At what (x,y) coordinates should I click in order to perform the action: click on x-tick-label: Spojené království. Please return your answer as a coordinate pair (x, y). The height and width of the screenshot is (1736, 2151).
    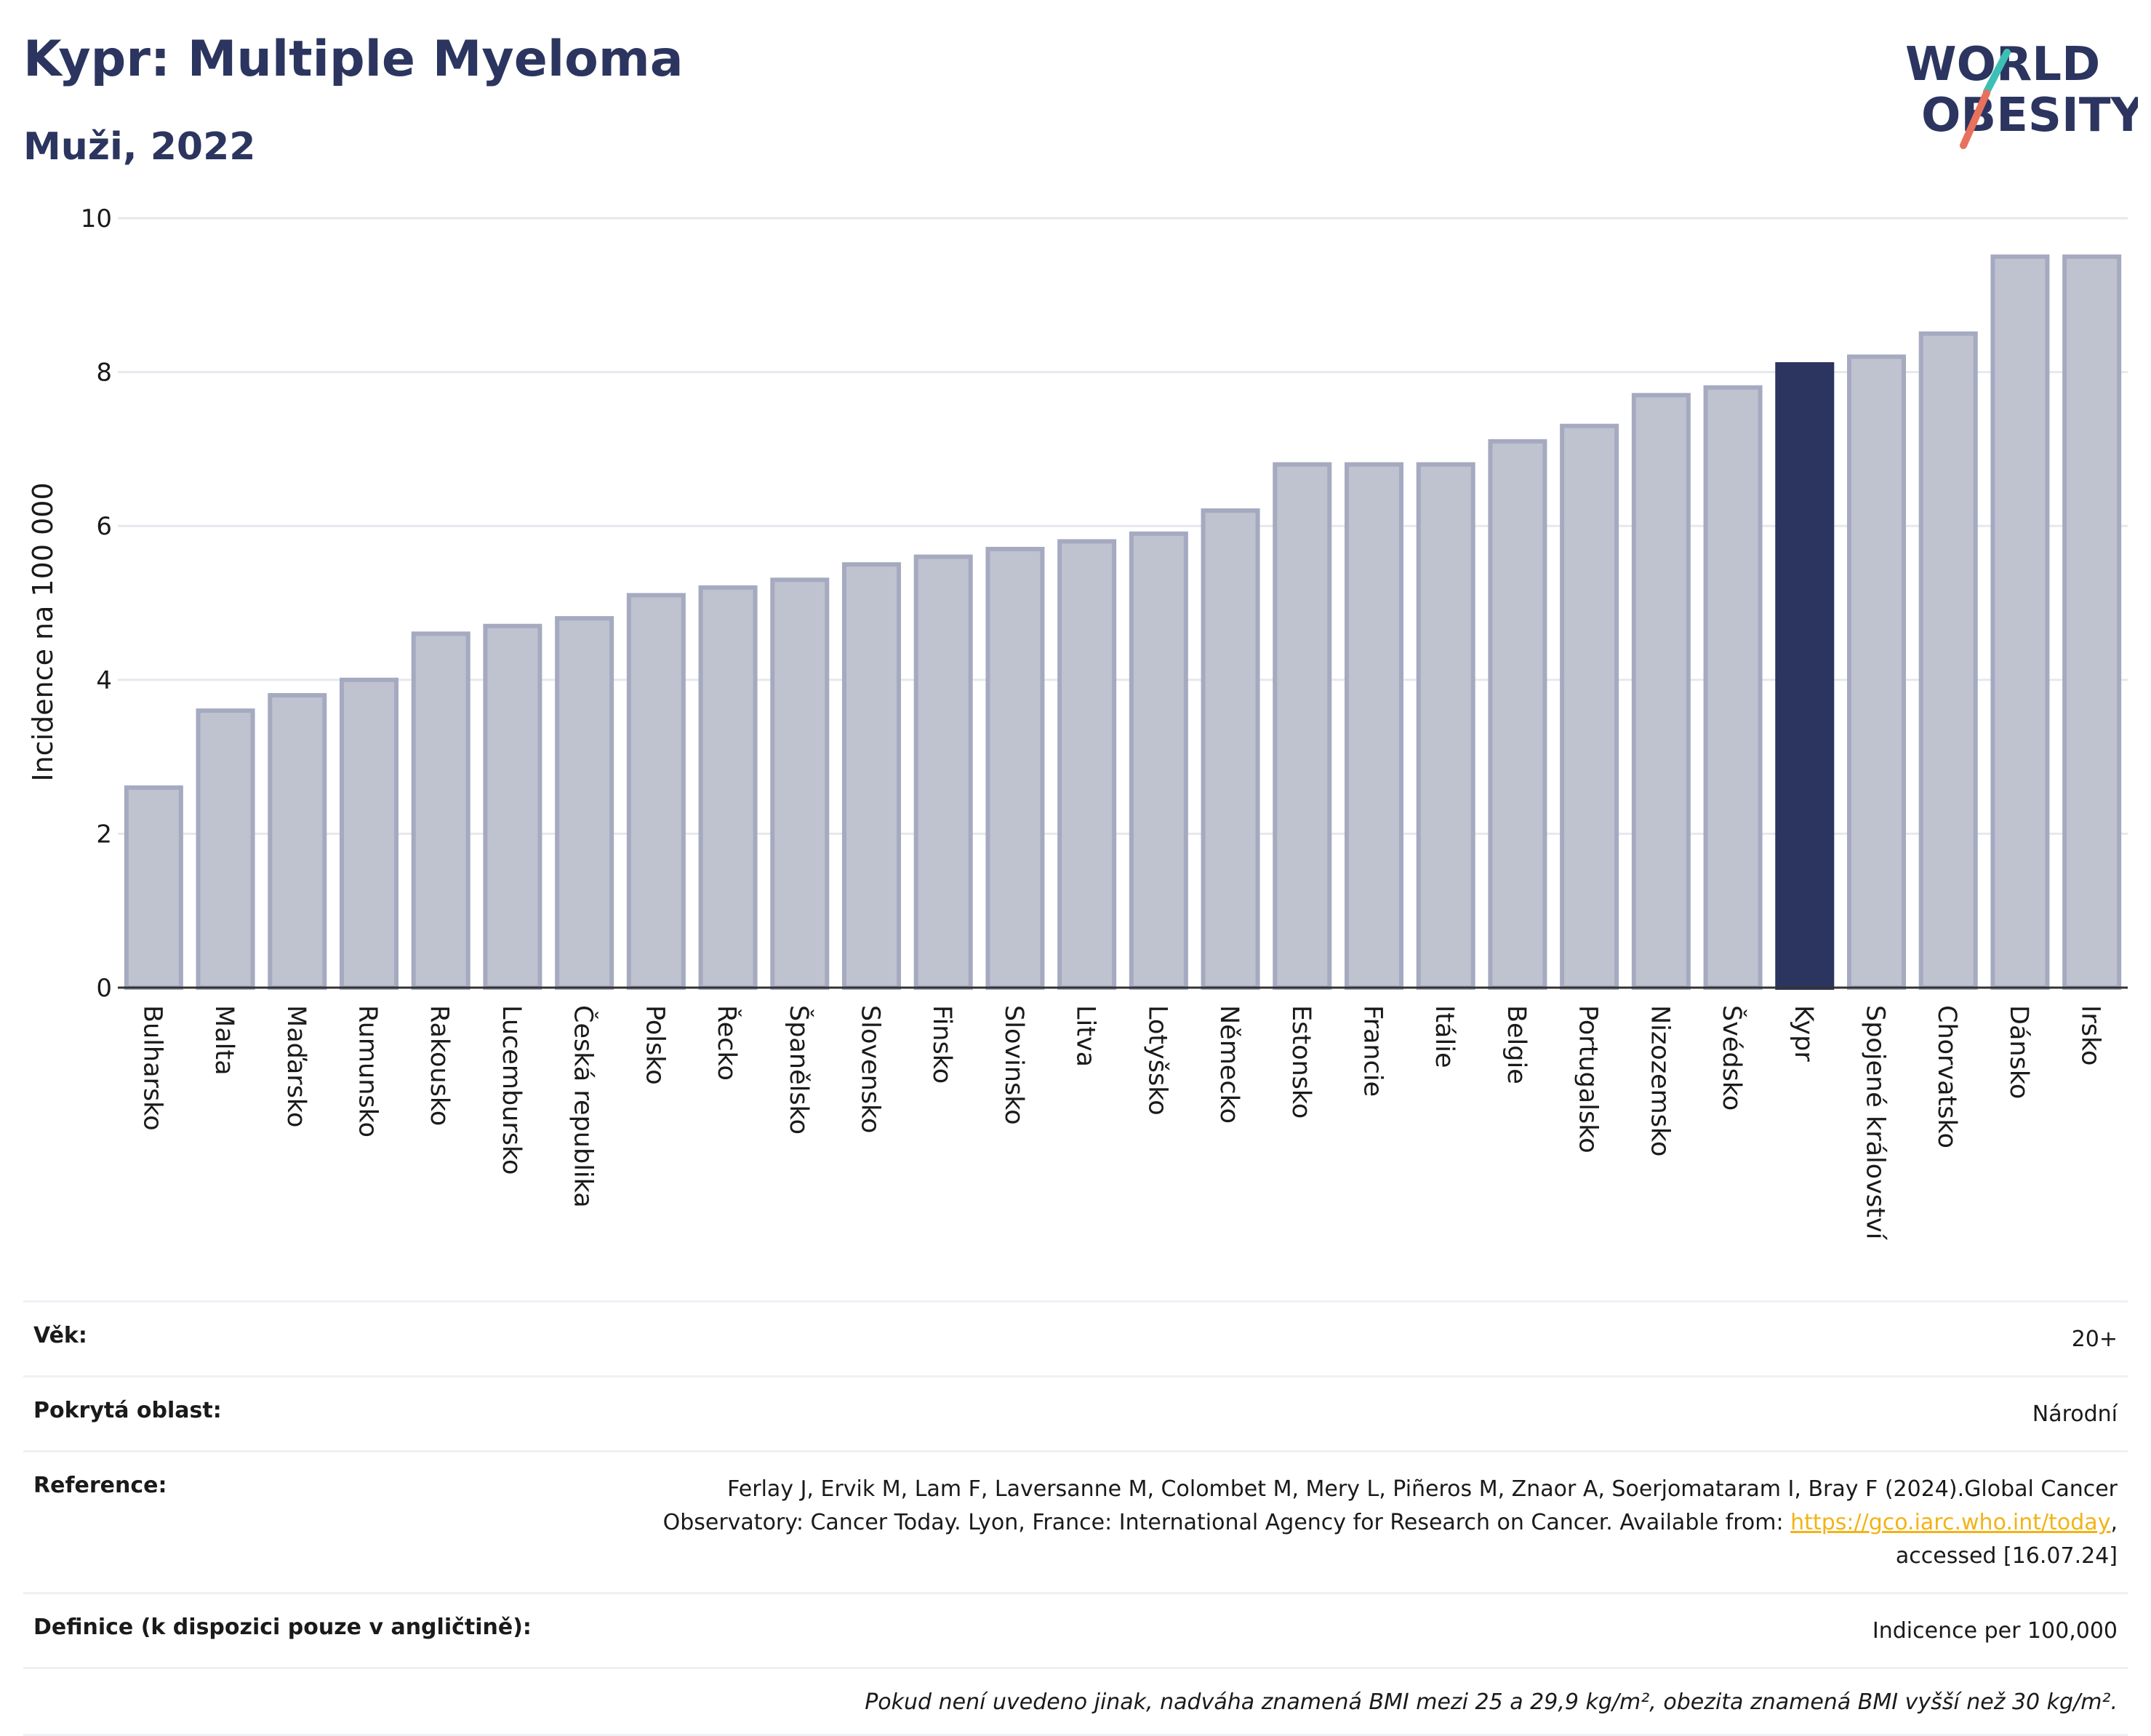
    Looking at the image, I should click on (1875, 1123).